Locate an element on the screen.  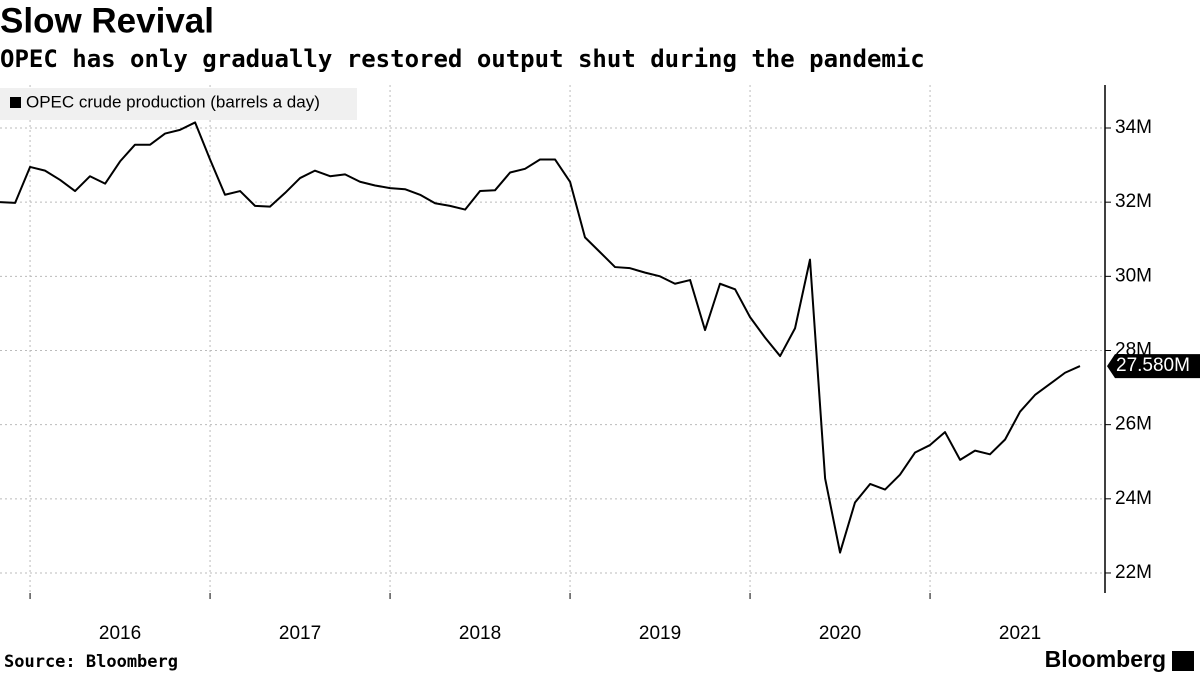
brand: Bloomberg is located at coordinates (1105, 659).